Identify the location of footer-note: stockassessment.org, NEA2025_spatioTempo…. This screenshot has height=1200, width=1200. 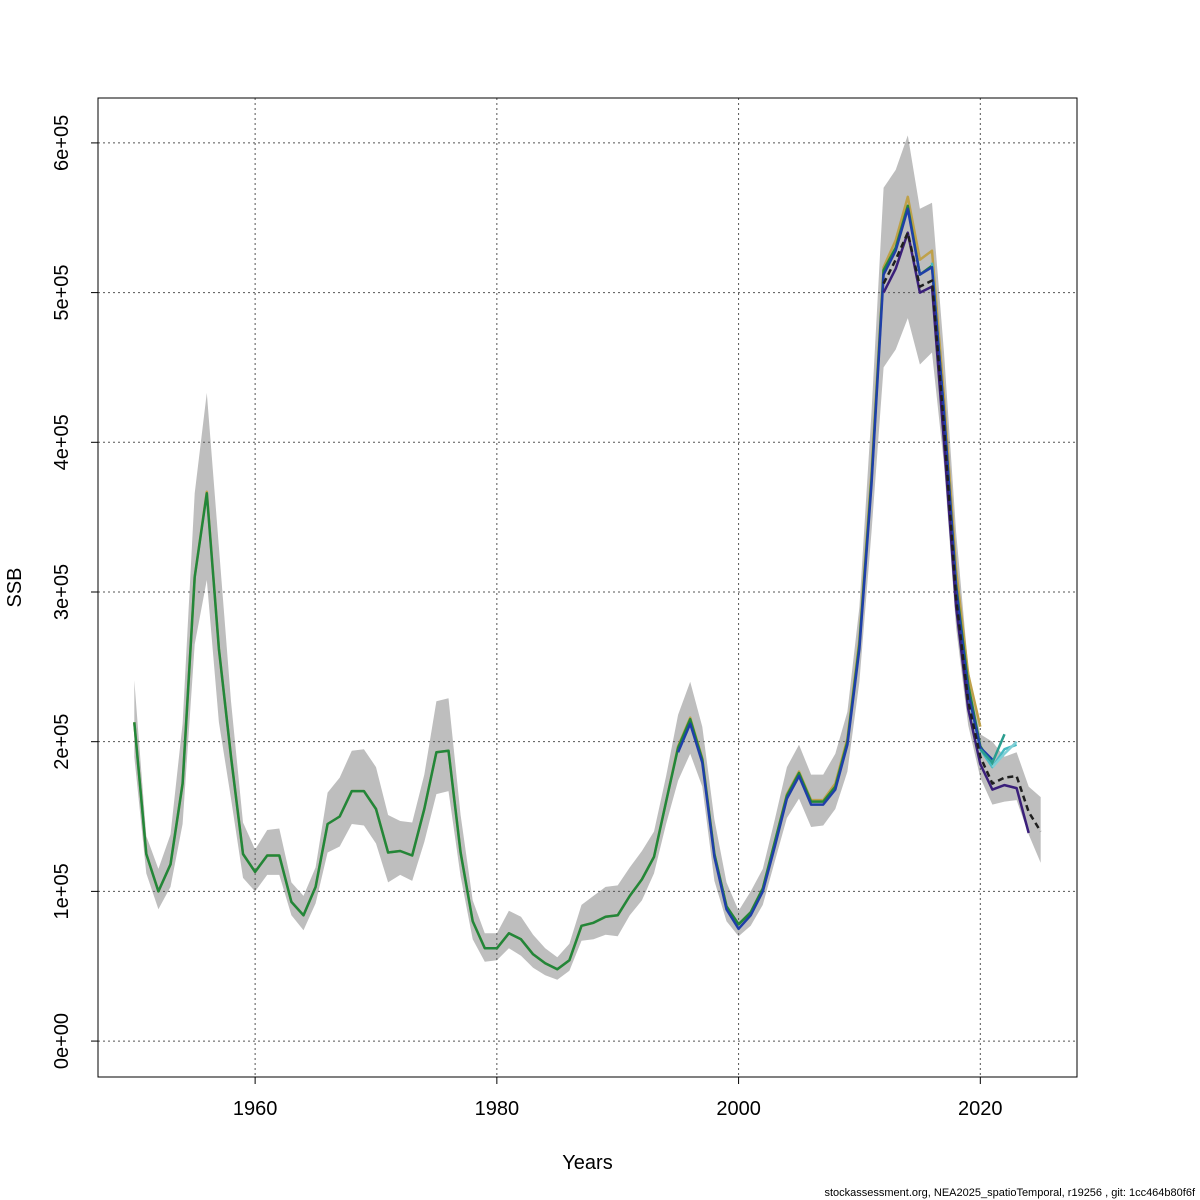
(1009, 1193).